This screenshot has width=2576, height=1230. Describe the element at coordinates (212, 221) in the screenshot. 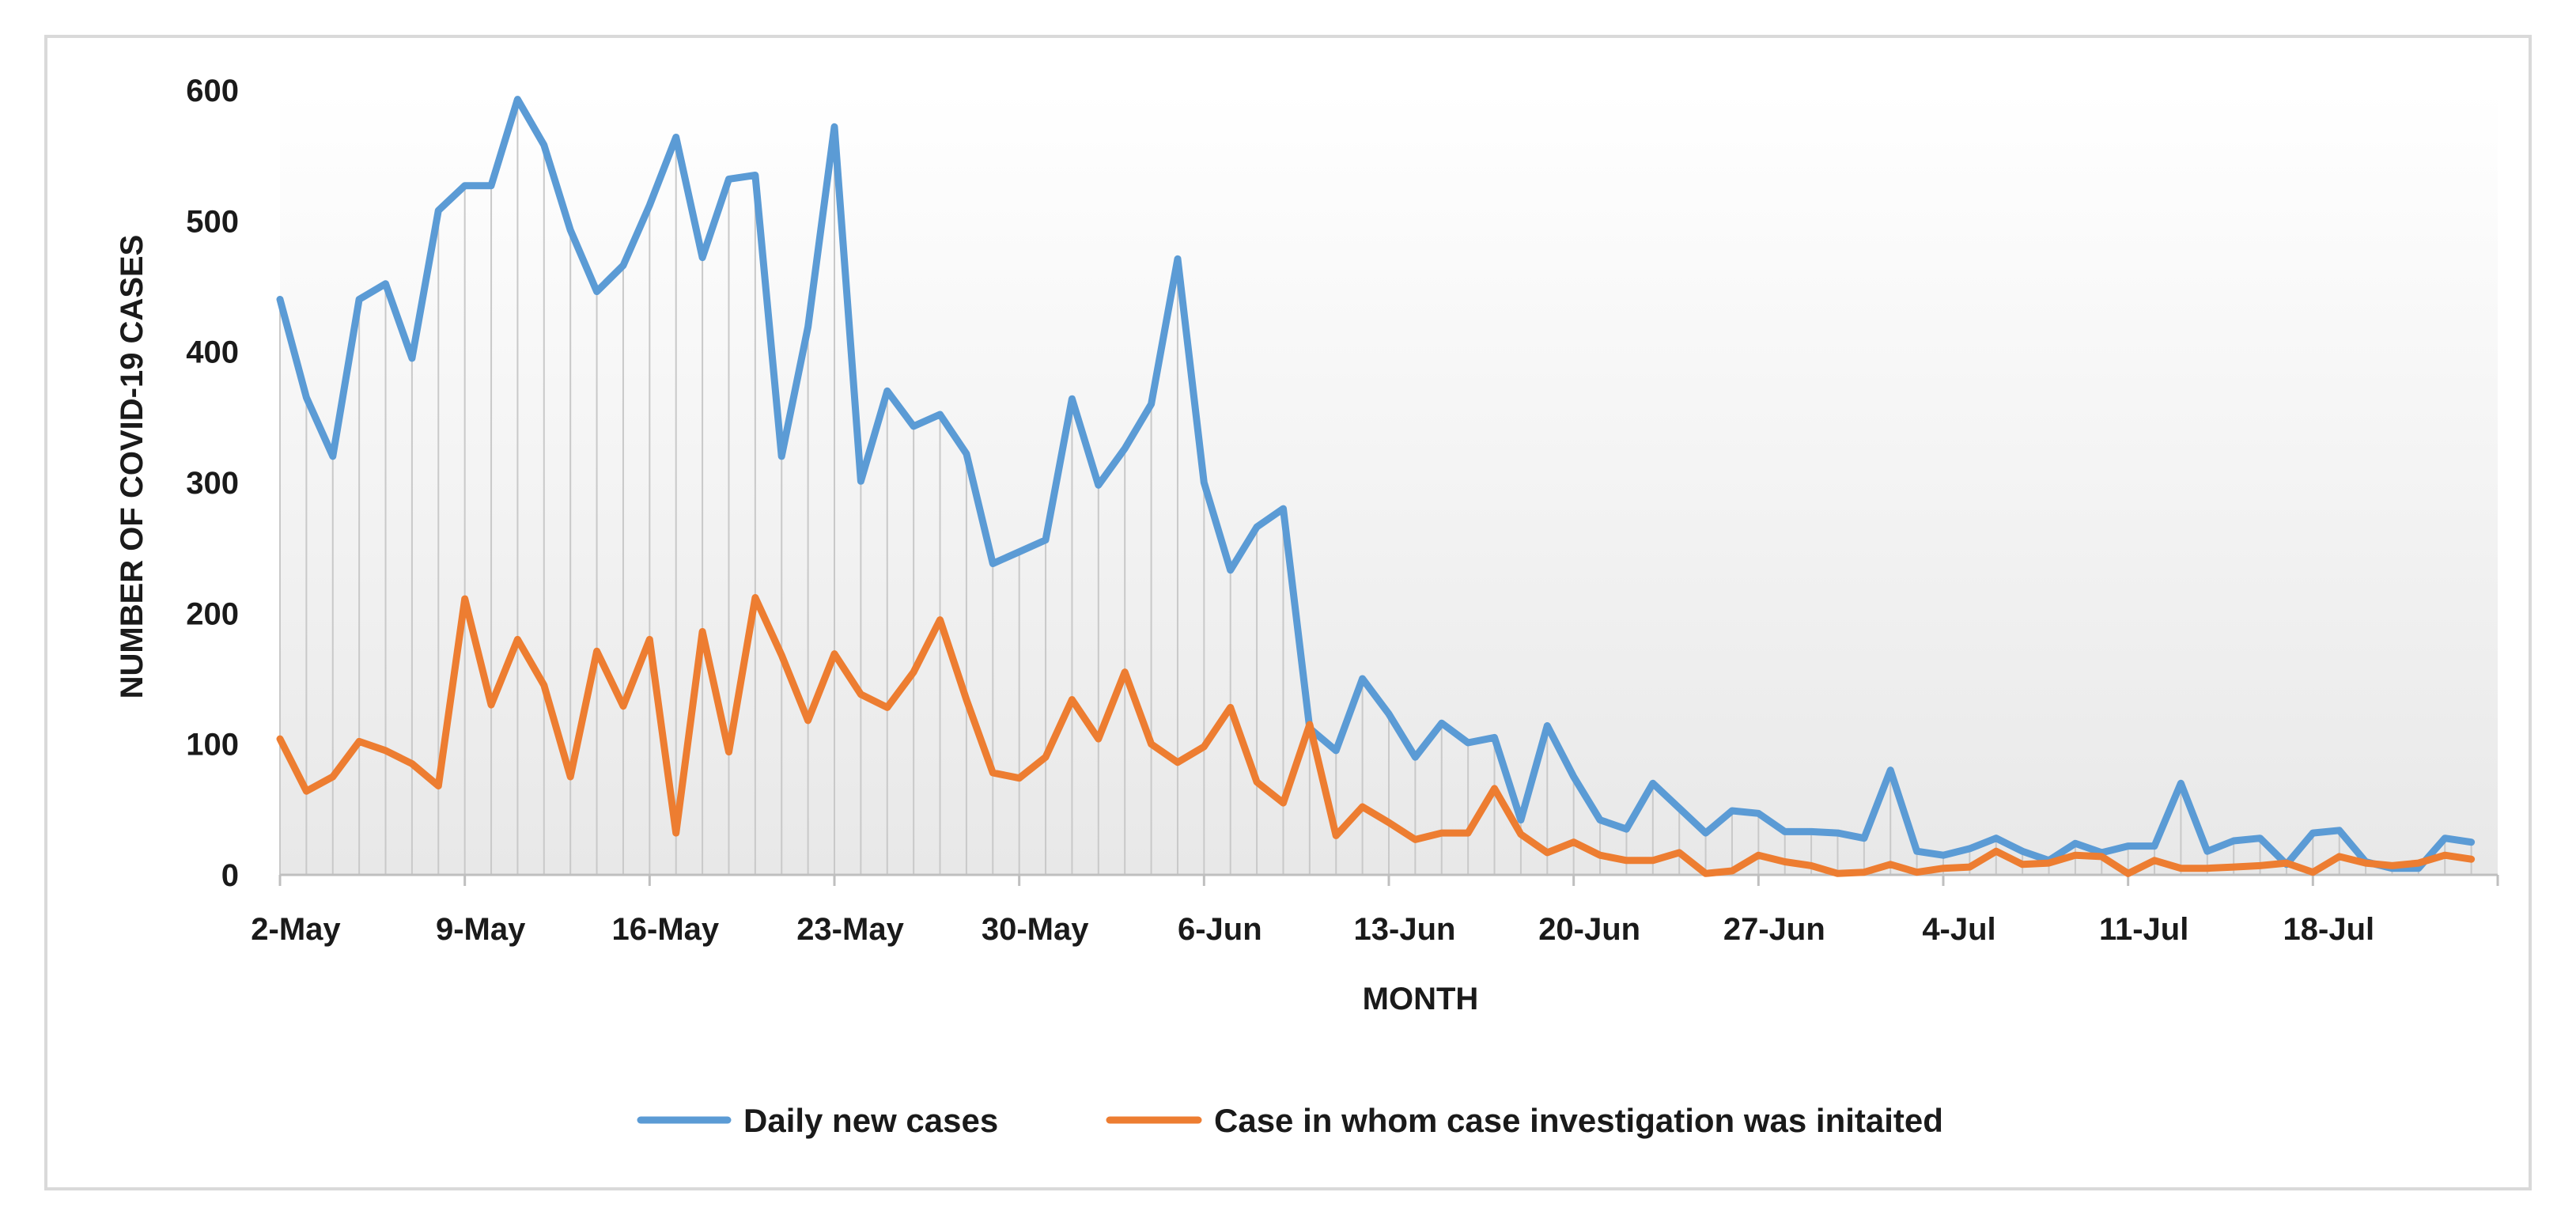

I see `y-tick-label: 500` at that location.